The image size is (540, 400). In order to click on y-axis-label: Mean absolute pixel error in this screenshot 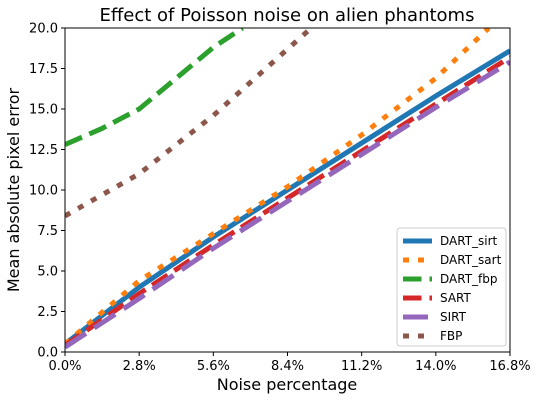, I will do `click(13, 189)`.